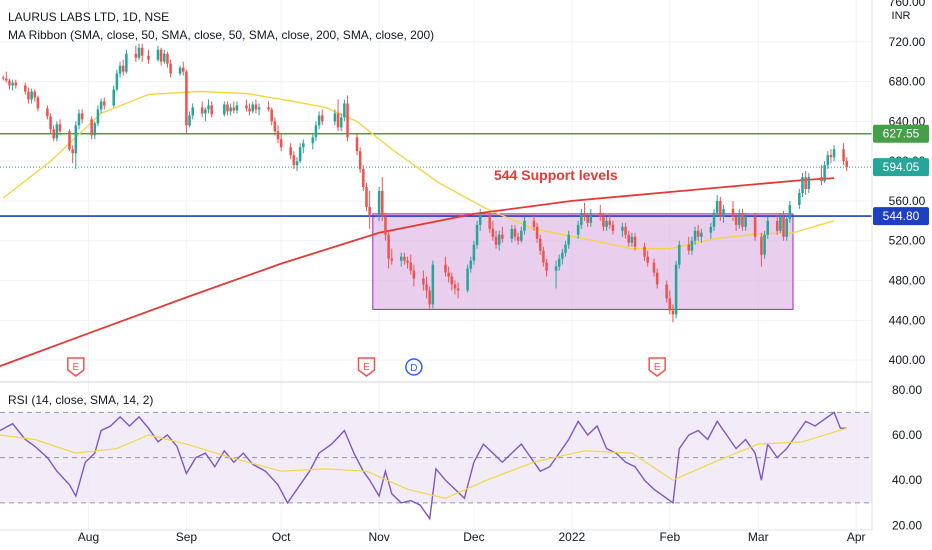 Image resolution: width=932 pixels, height=550 pixels. I want to click on time-axis: Aug Sep Oct Nov Dec 2022 Feb Mar Apr, so click(472, 537).